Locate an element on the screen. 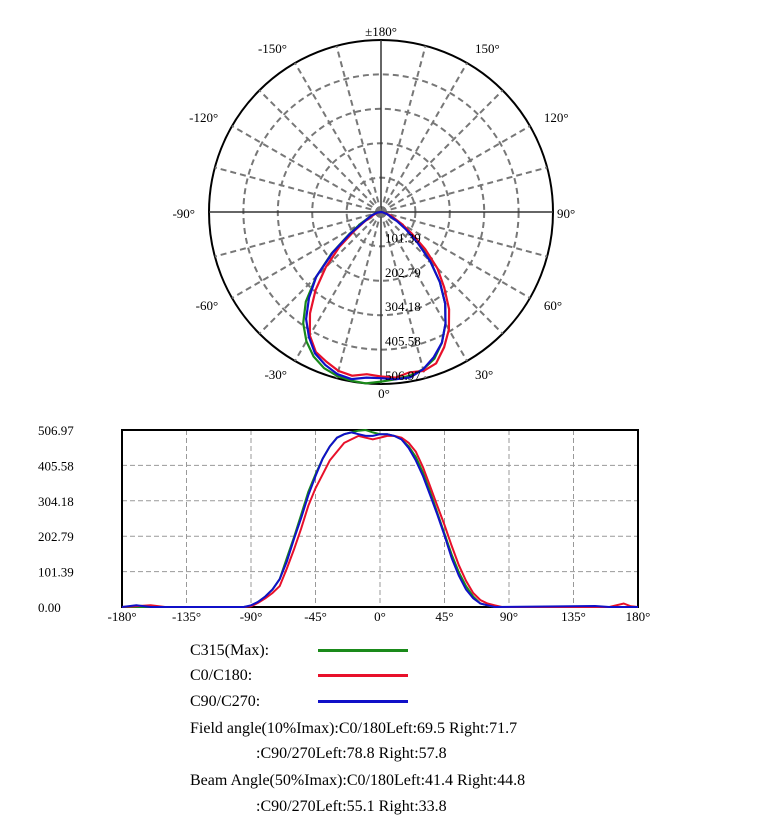 The height and width of the screenshot is (833, 762). linear-y-tick: 0.00 is located at coordinates (49, 607).